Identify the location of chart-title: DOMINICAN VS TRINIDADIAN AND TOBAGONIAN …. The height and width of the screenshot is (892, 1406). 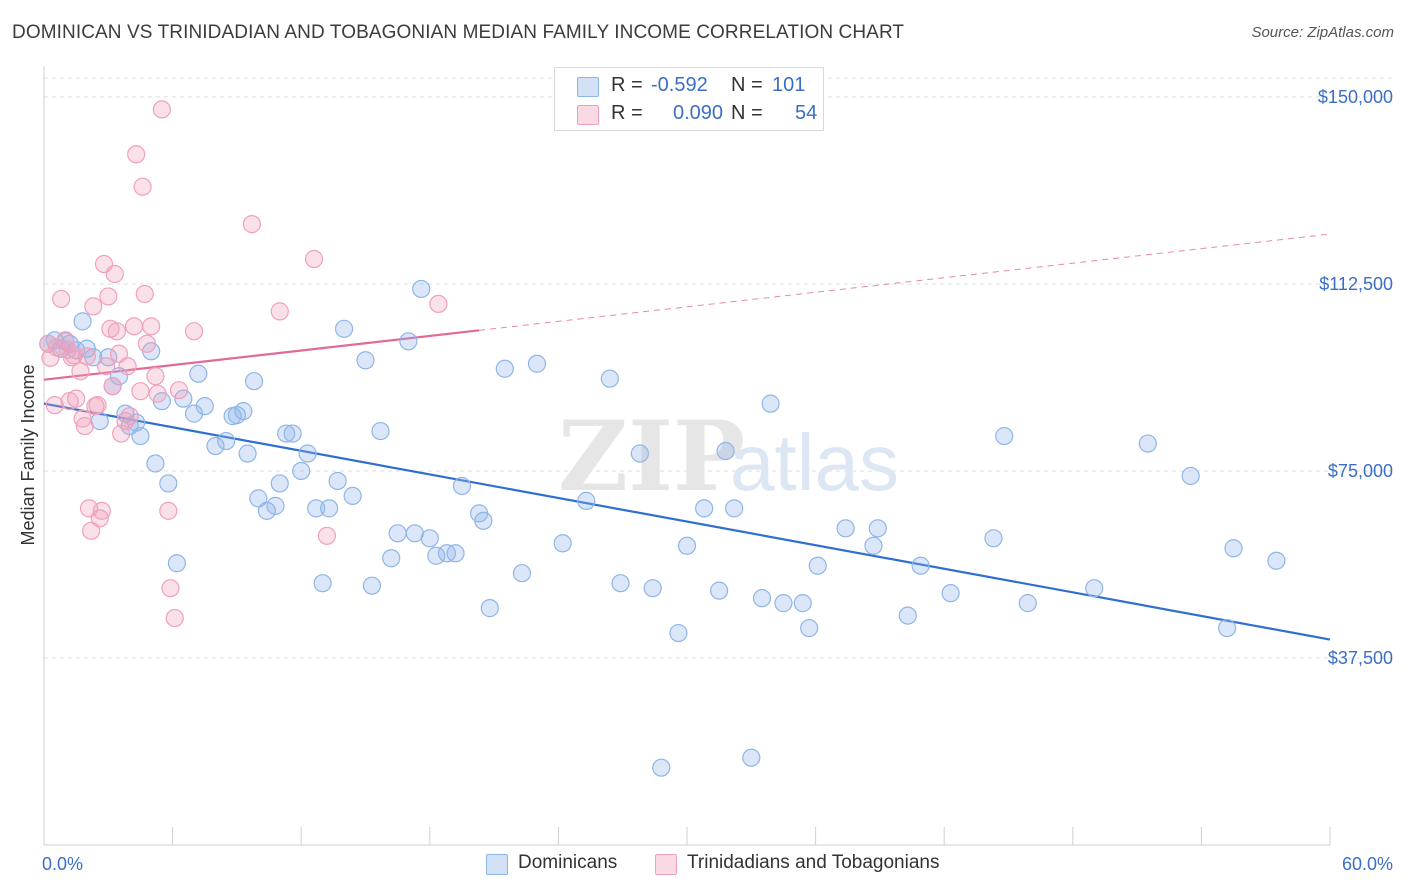
(458, 32).